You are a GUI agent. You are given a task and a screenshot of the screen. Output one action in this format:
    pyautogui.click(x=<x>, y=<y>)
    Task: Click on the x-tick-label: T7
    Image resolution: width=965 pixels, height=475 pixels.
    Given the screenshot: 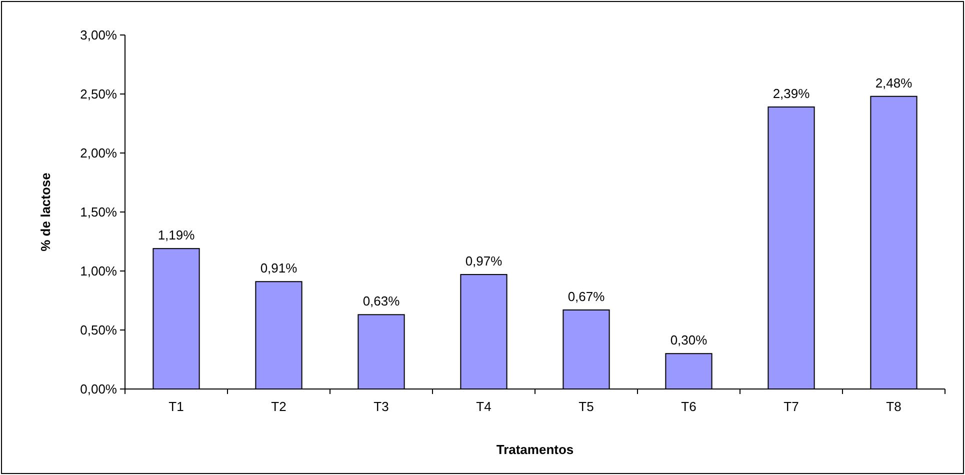 What is the action you would take?
    pyautogui.click(x=791, y=406)
    